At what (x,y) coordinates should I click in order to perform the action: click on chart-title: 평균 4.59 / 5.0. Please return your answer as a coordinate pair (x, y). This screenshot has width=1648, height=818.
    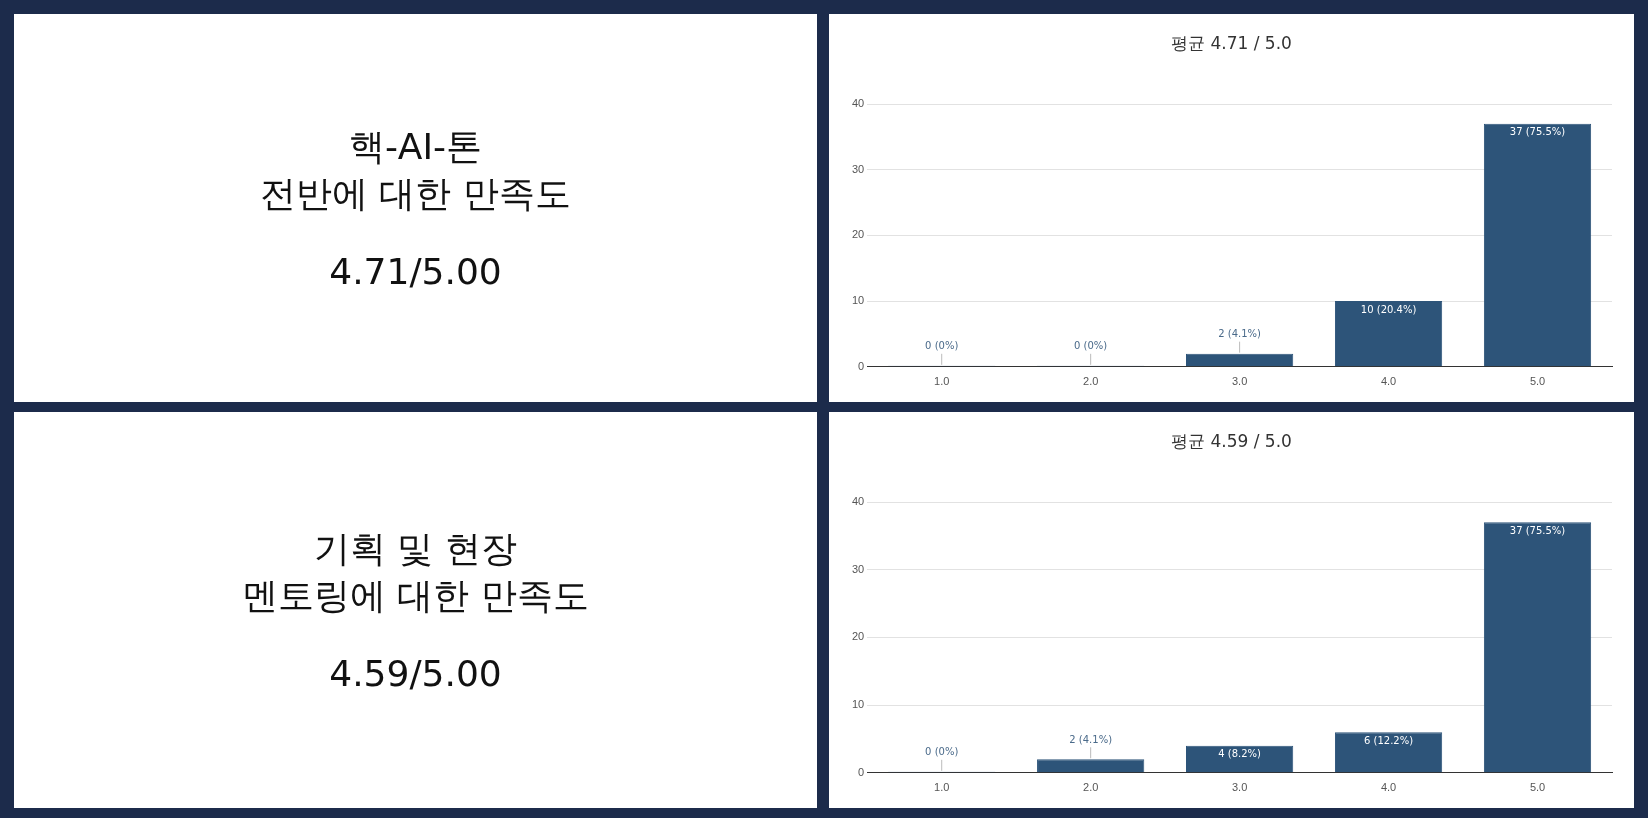
    Looking at the image, I should click on (1231, 441).